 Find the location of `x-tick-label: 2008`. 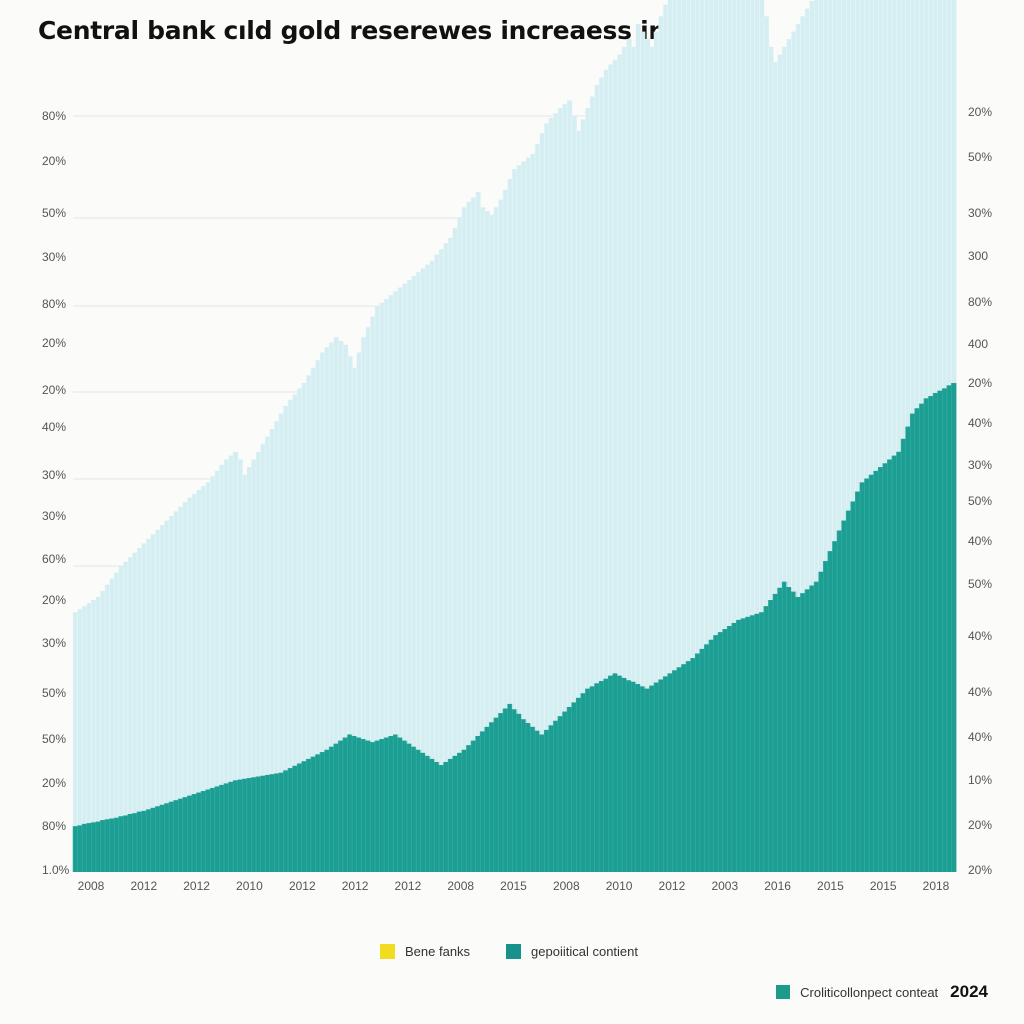

x-tick-label: 2008 is located at coordinates (566, 886).